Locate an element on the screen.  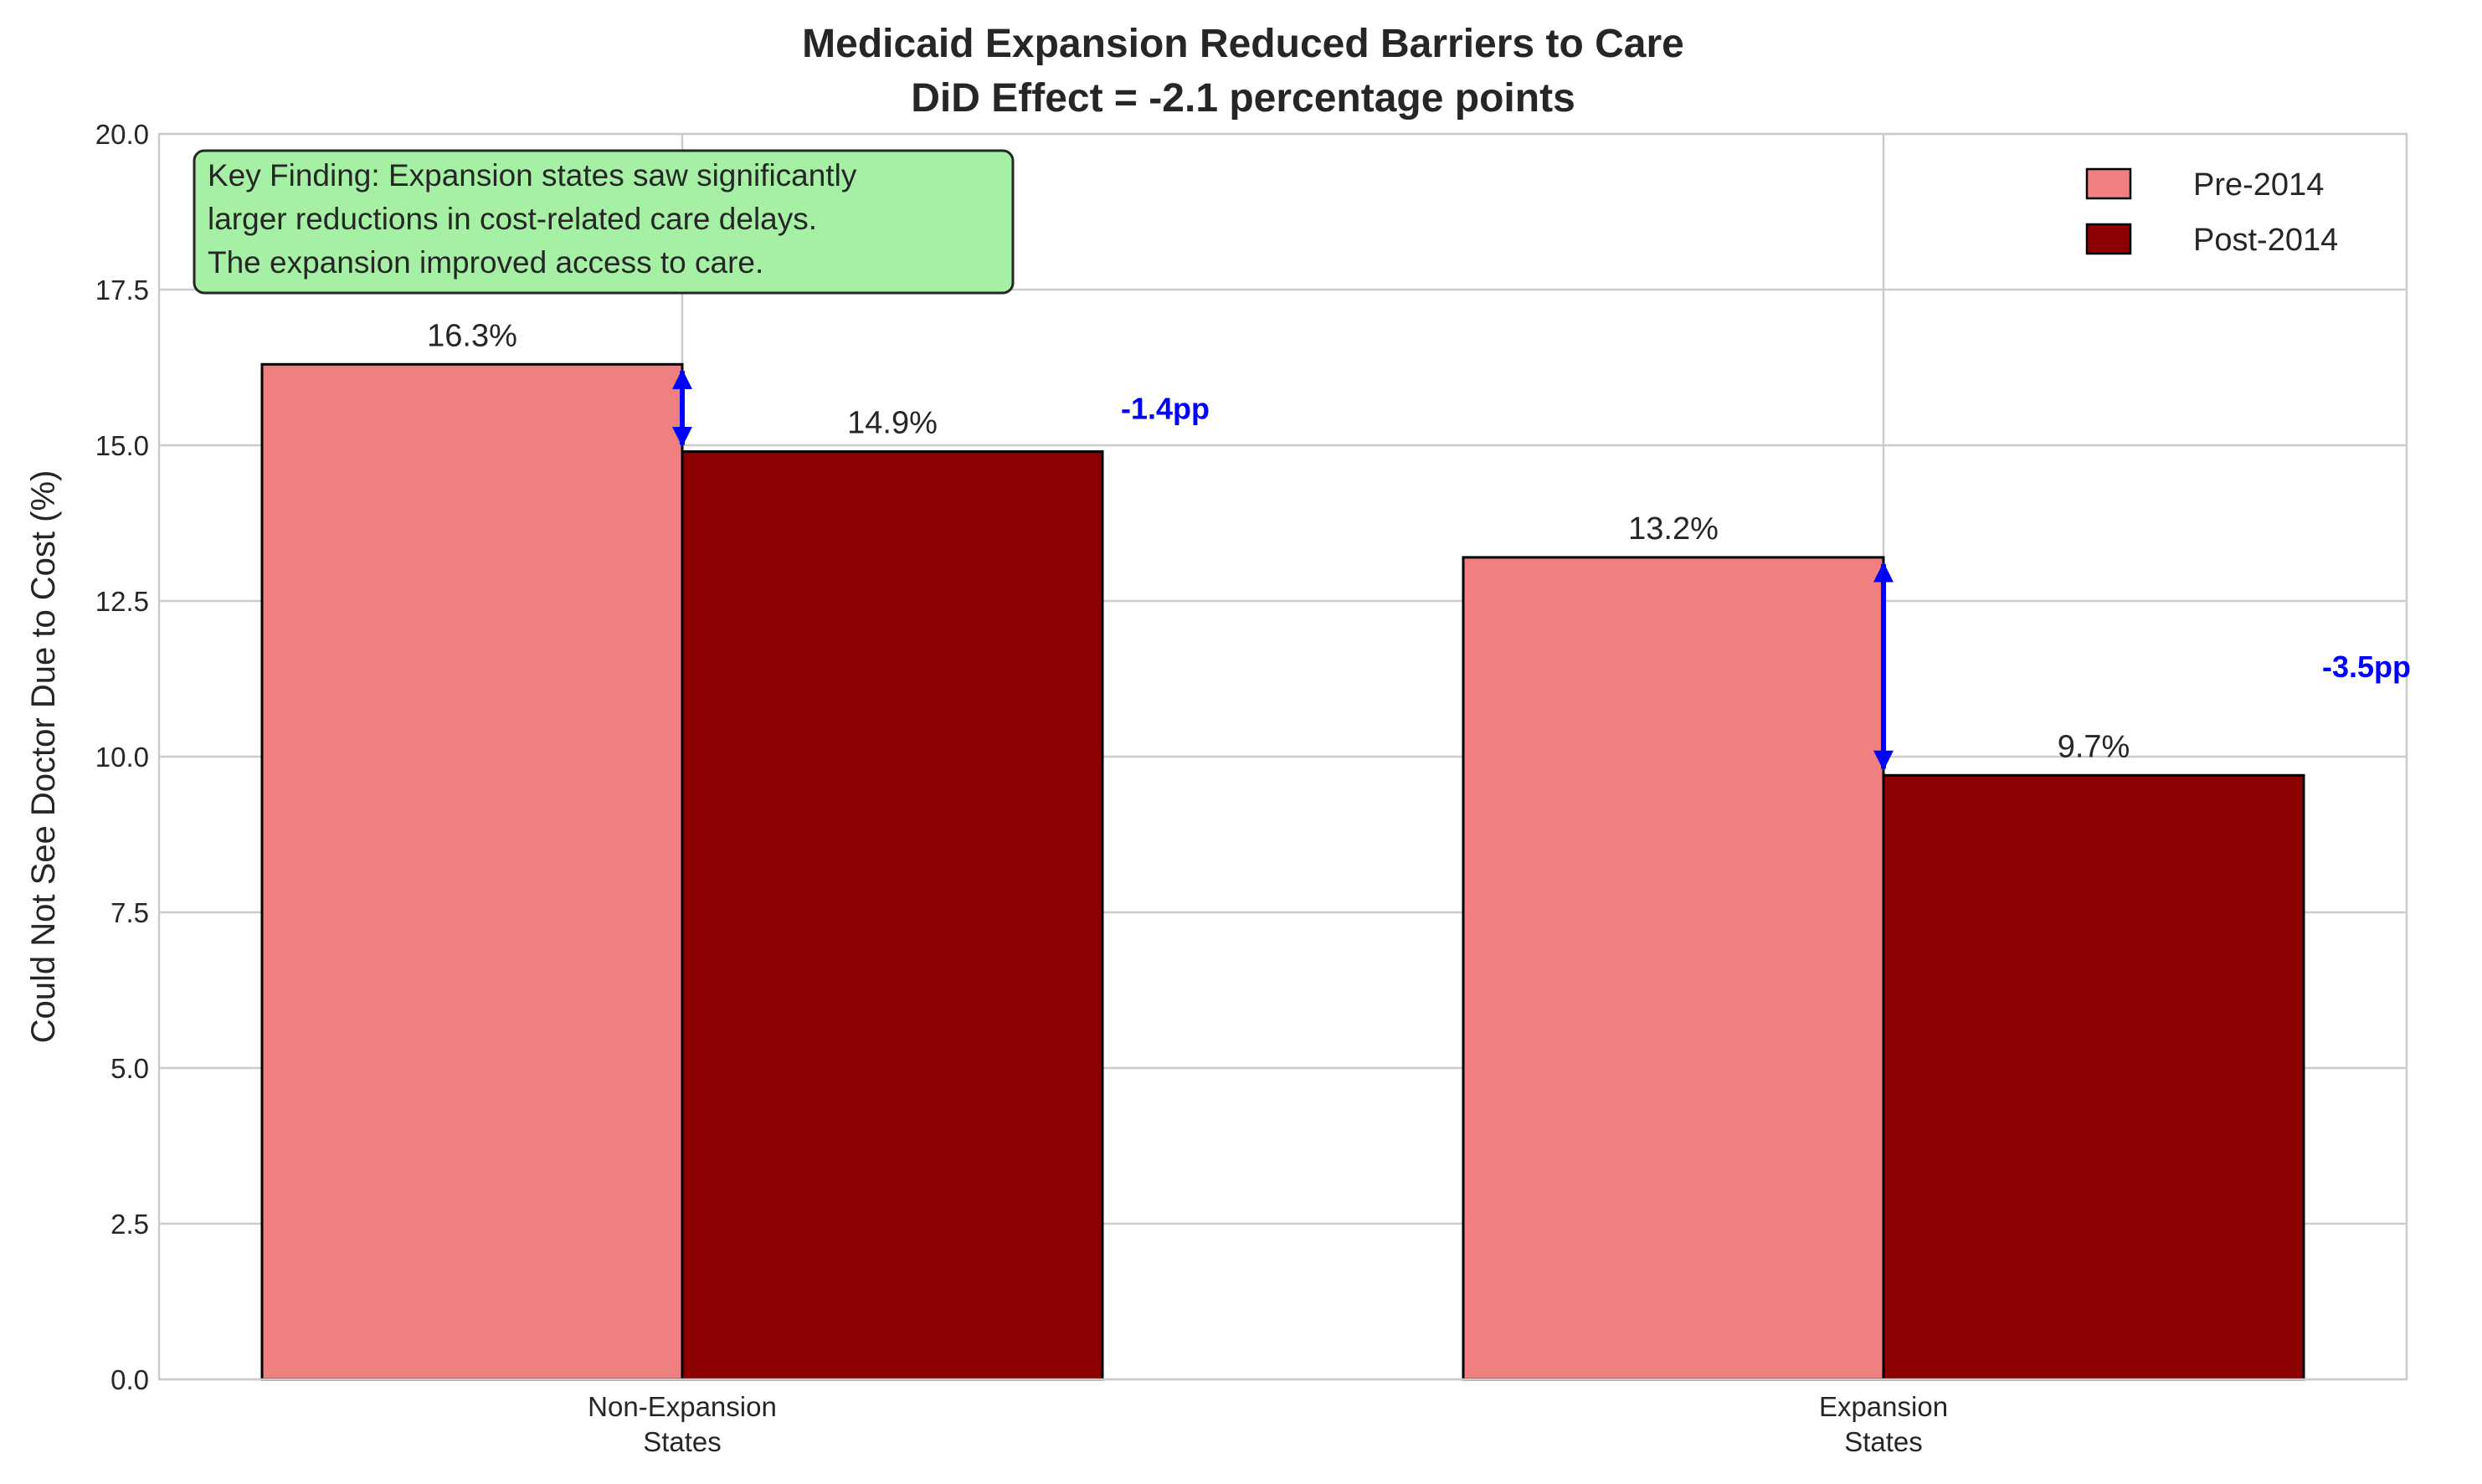
change-label: -1.4pp is located at coordinates (1165, 408).